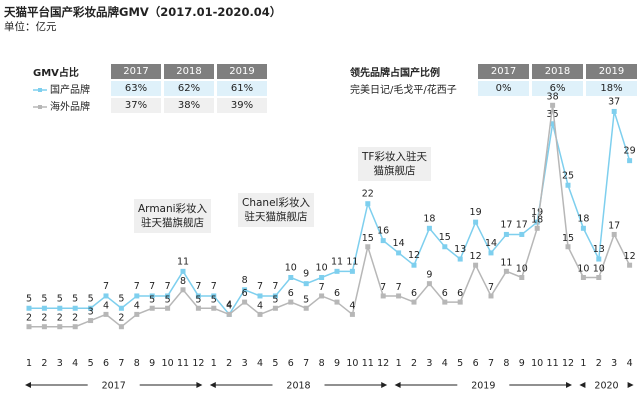  I want to click on gmv-cell: 62%, so click(189, 88).